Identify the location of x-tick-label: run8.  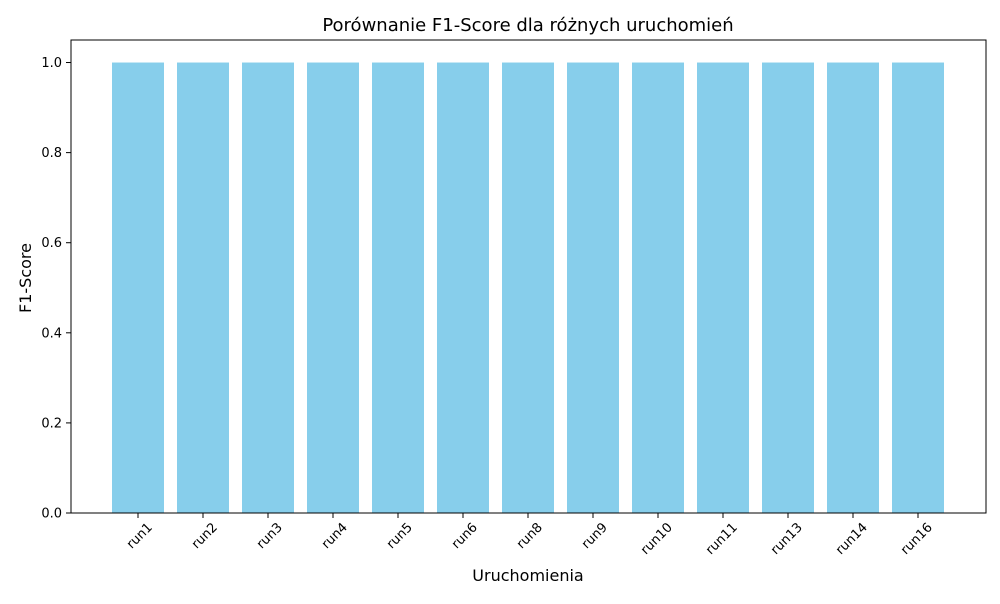
(530, 536).